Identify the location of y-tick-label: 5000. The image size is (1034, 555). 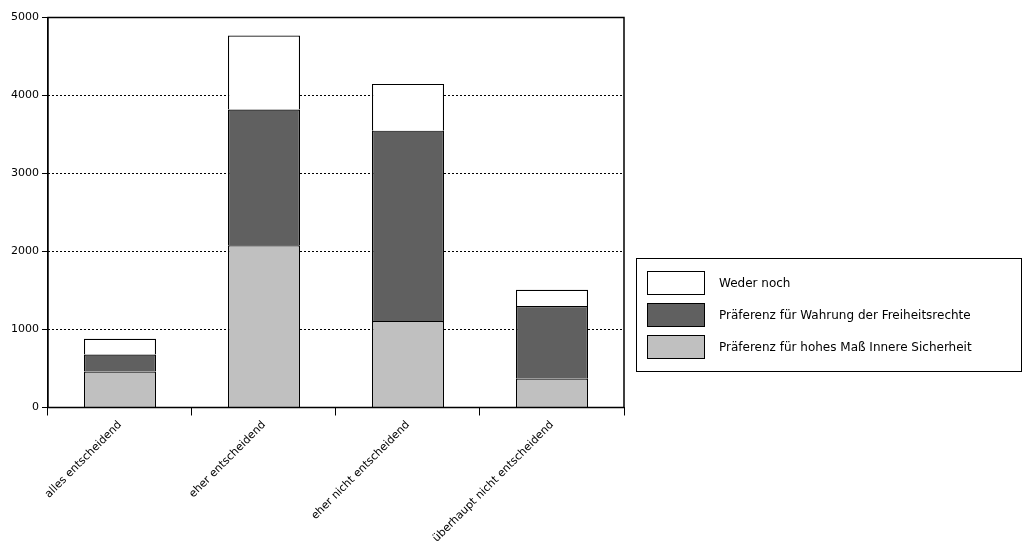
(24, 17).